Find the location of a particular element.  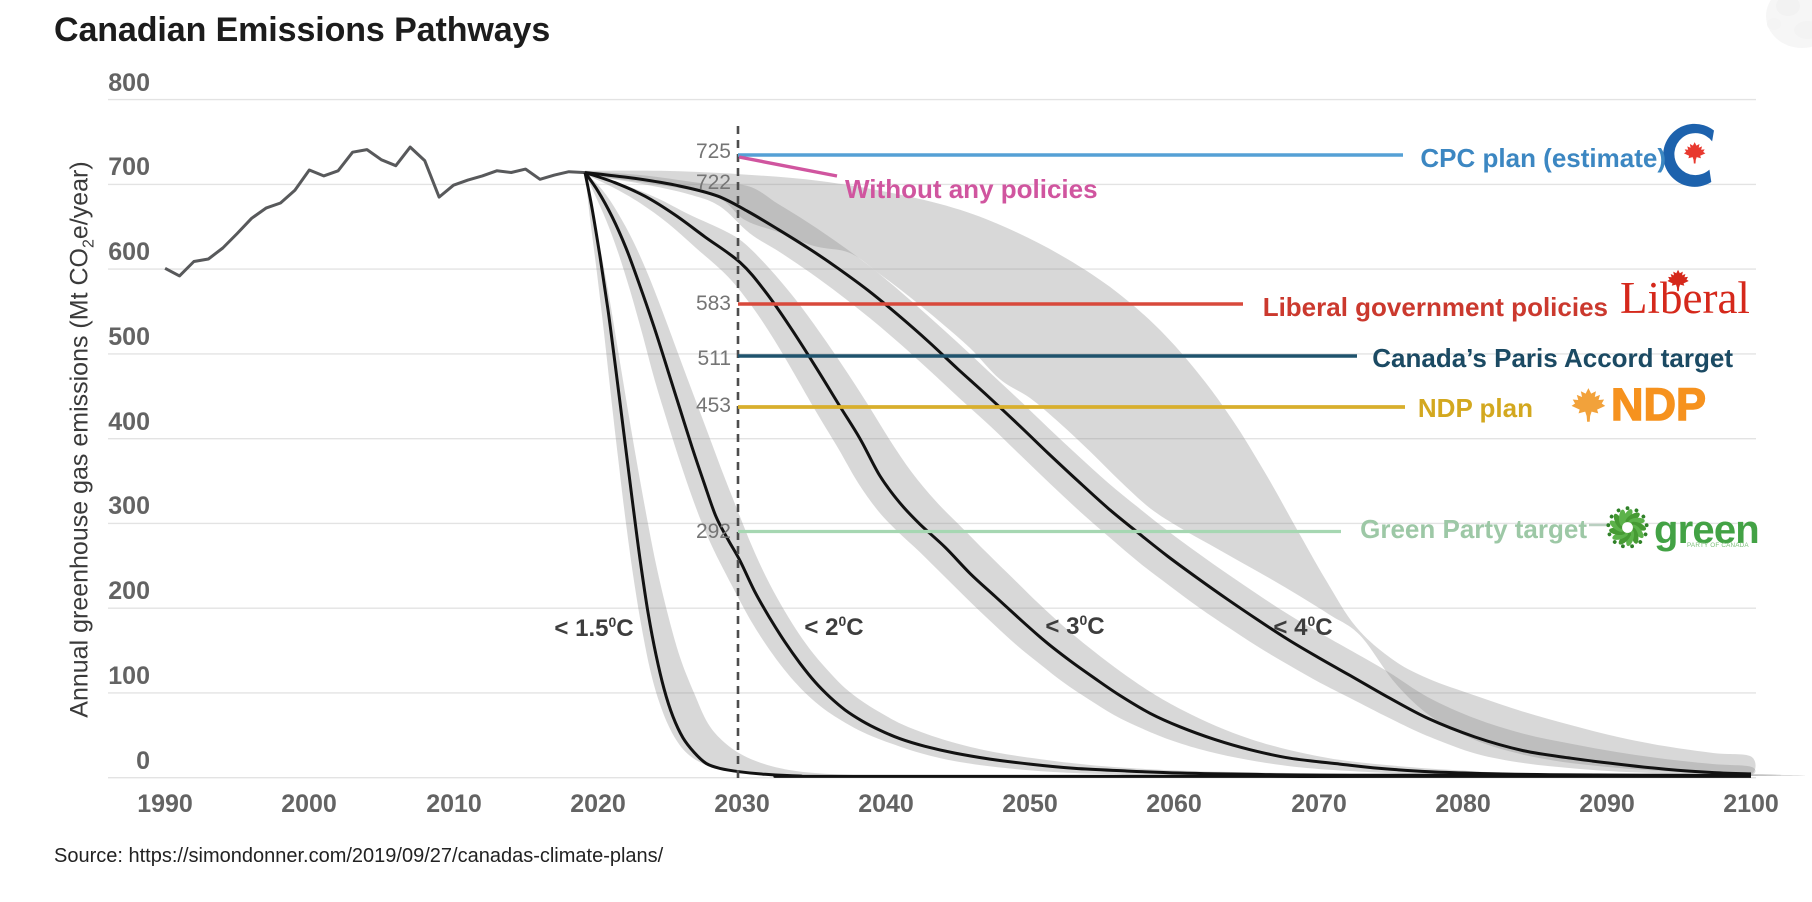

svg-text: PARTY OF CANADA is located at coordinates (1718, 545).